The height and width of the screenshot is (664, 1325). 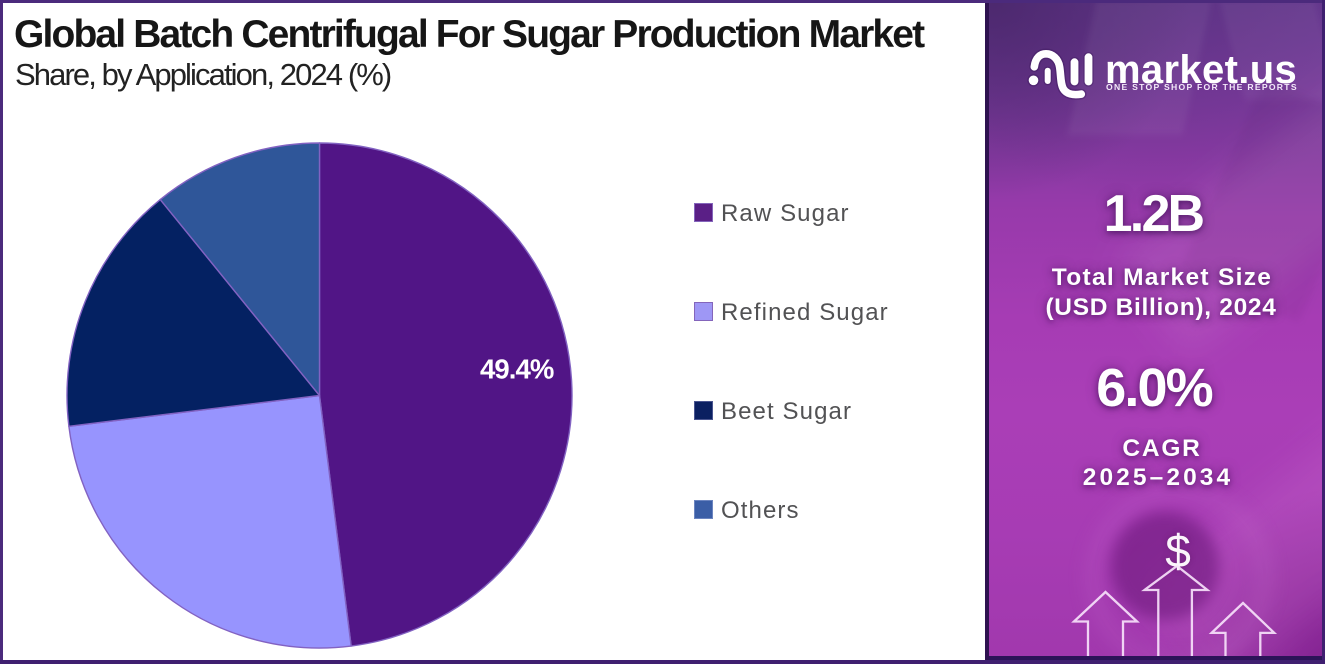 What do you see at coordinates (517, 369) in the screenshot?
I see `svg-text: 49.4%` at bounding box center [517, 369].